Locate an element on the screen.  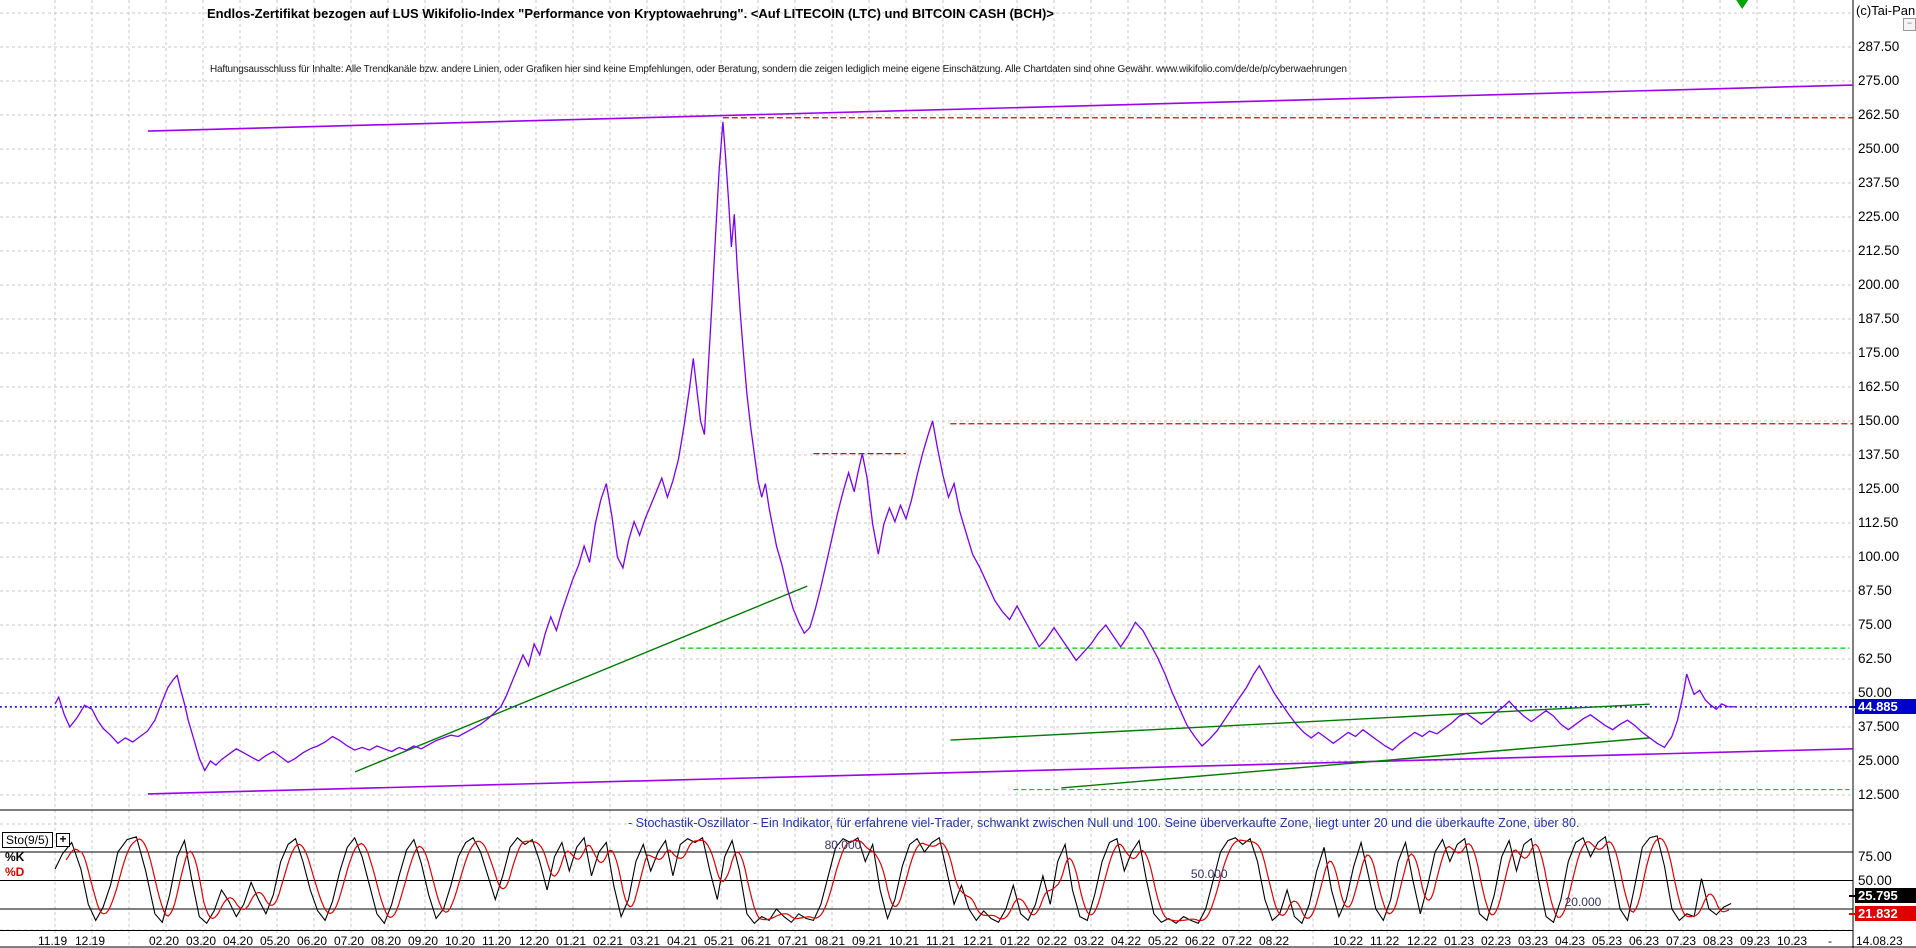
price-tick-label: 125.00 is located at coordinates (1879, 488).